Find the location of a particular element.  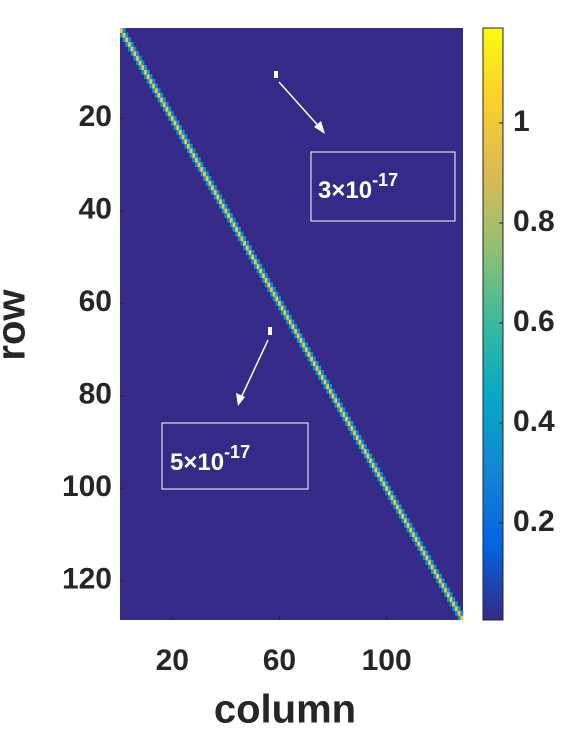

y-tick-label: 40 is located at coordinates (95, 209).